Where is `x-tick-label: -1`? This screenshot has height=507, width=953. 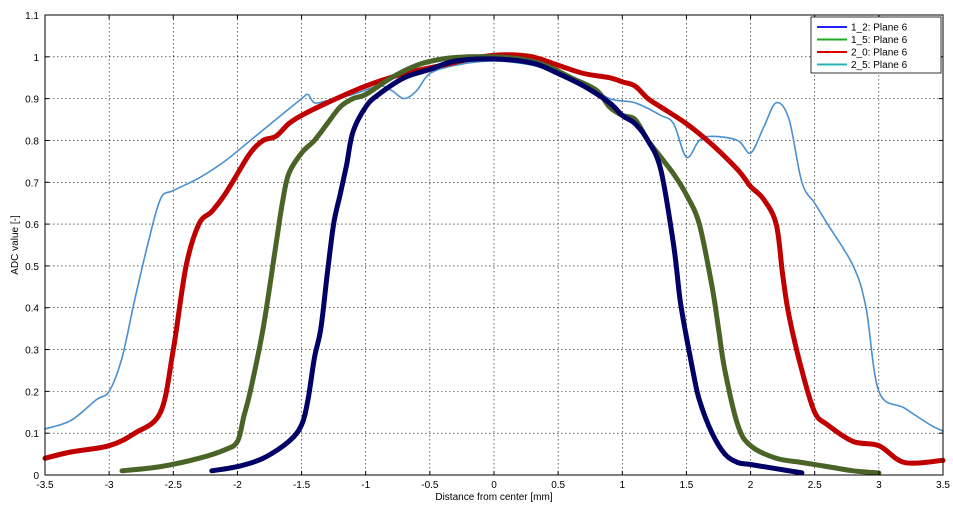
x-tick-label: -1 is located at coordinates (365, 485).